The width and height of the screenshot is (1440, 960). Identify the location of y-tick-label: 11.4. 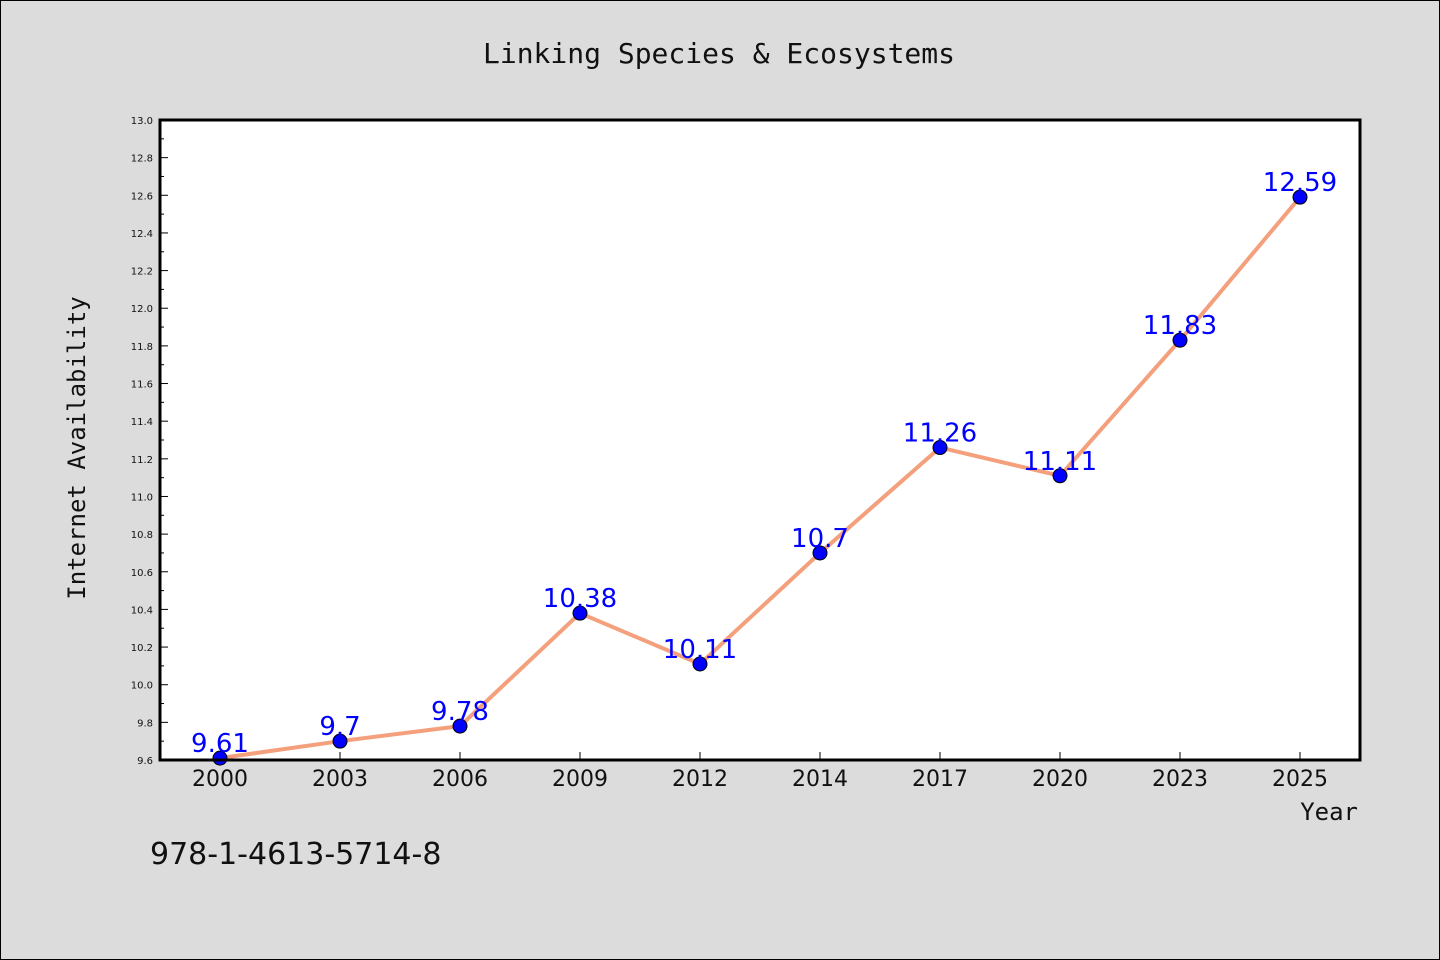
(142, 422).